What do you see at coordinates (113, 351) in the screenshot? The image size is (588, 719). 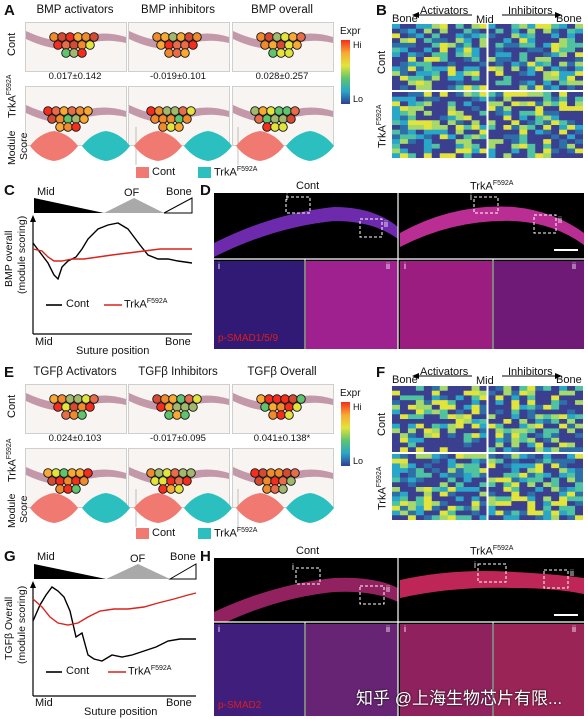 I see `panel-c-xlabel: Suture position` at bounding box center [113, 351].